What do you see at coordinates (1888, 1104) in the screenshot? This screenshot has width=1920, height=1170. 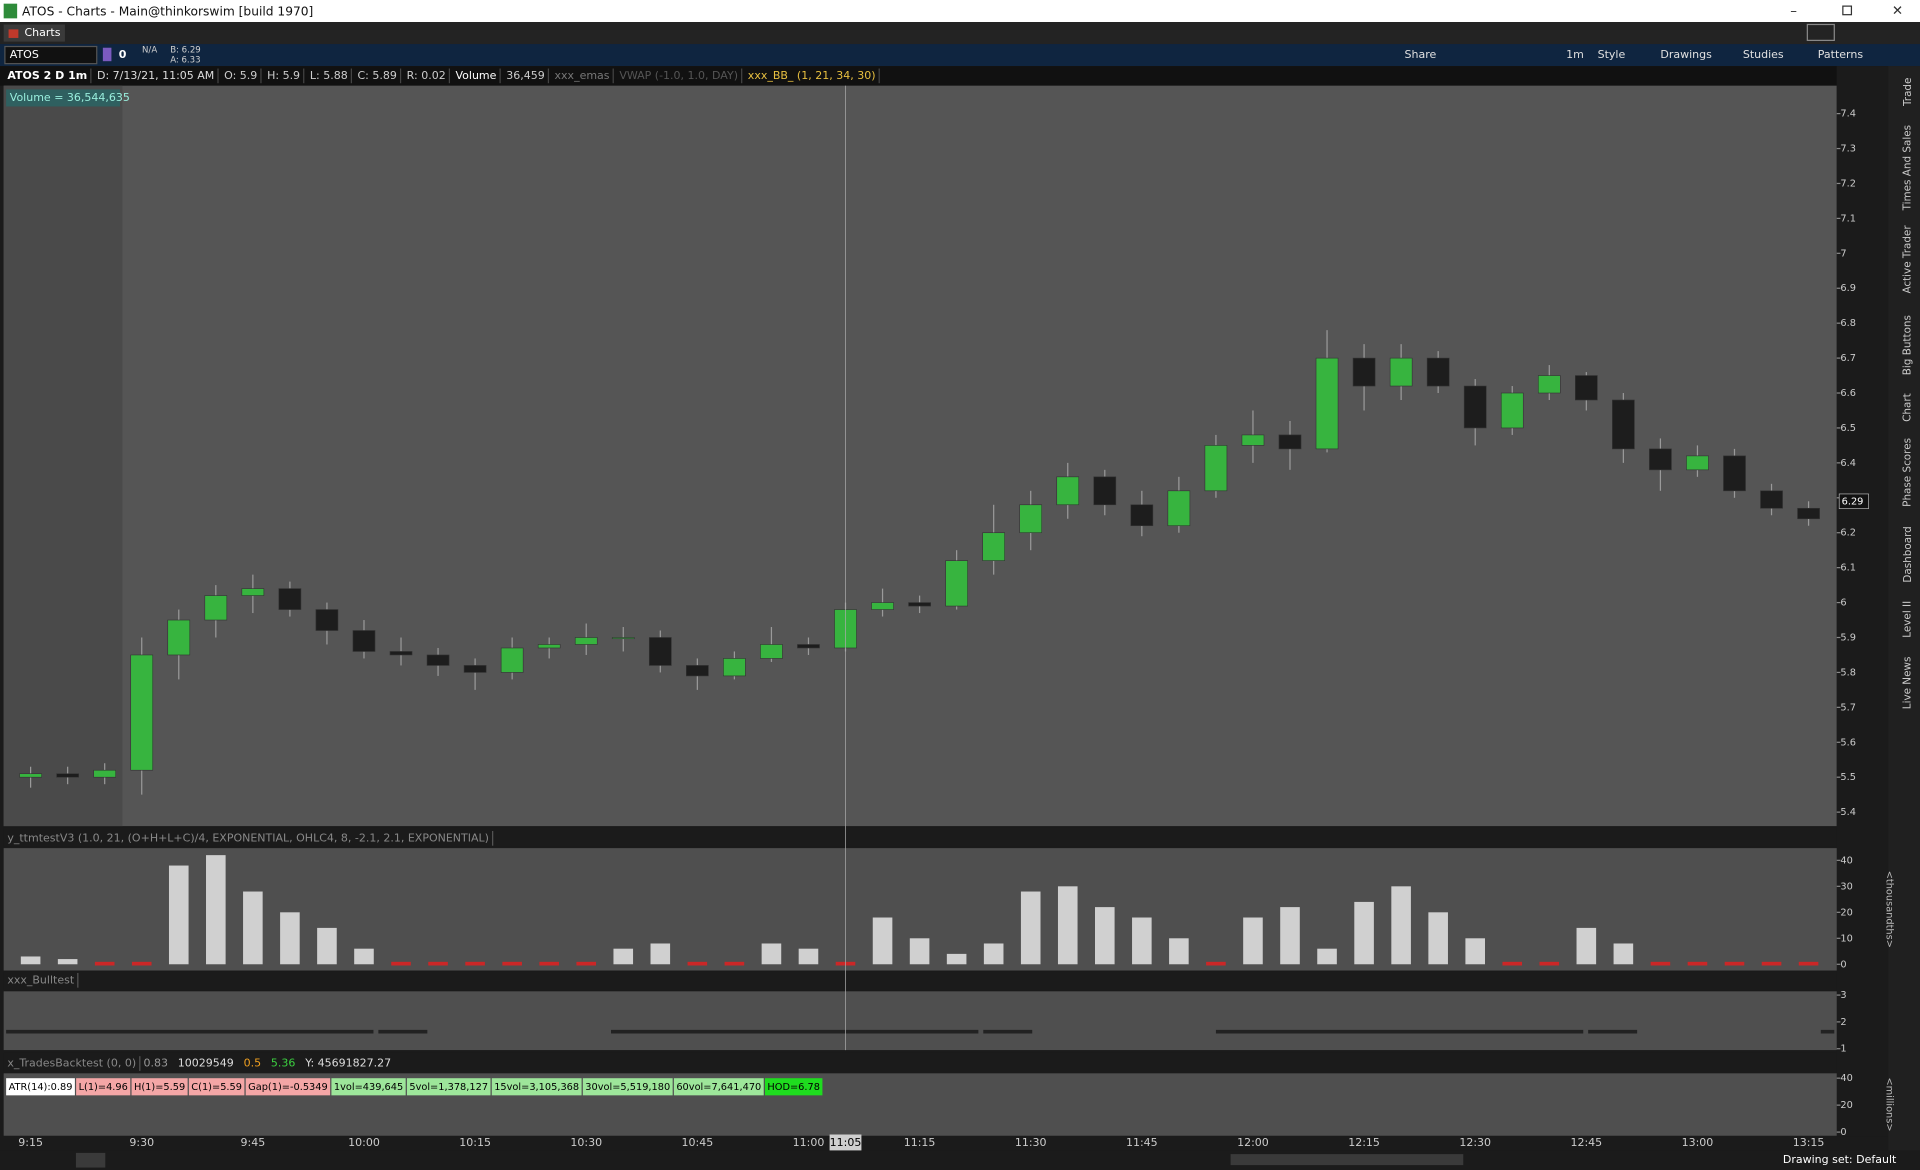 I see `axis-label: <millions>` at bounding box center [1888, 1104].